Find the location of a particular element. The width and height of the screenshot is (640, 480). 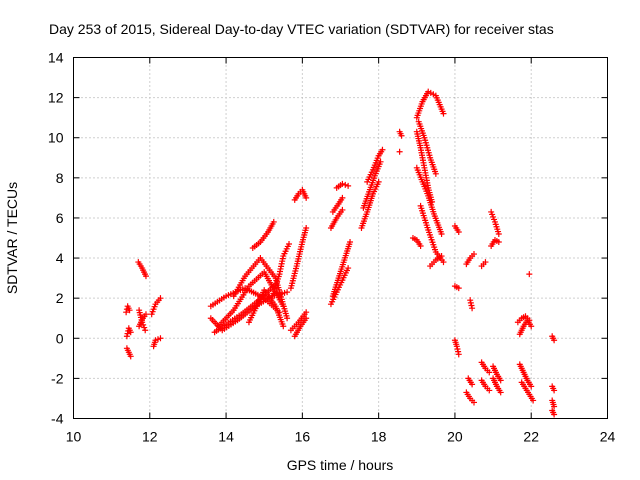

y-tick-label: -4 is located at coordinates (57, 419).